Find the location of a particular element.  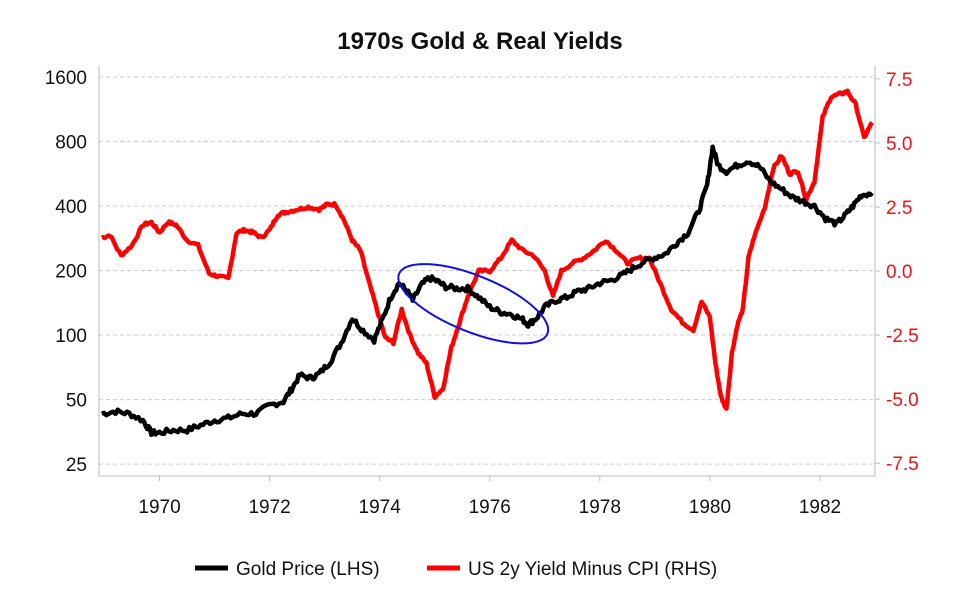

x-axis-ticks: 1970 1972 1974 1976 1978 1980 1982 is located at coordinates (489, 497).